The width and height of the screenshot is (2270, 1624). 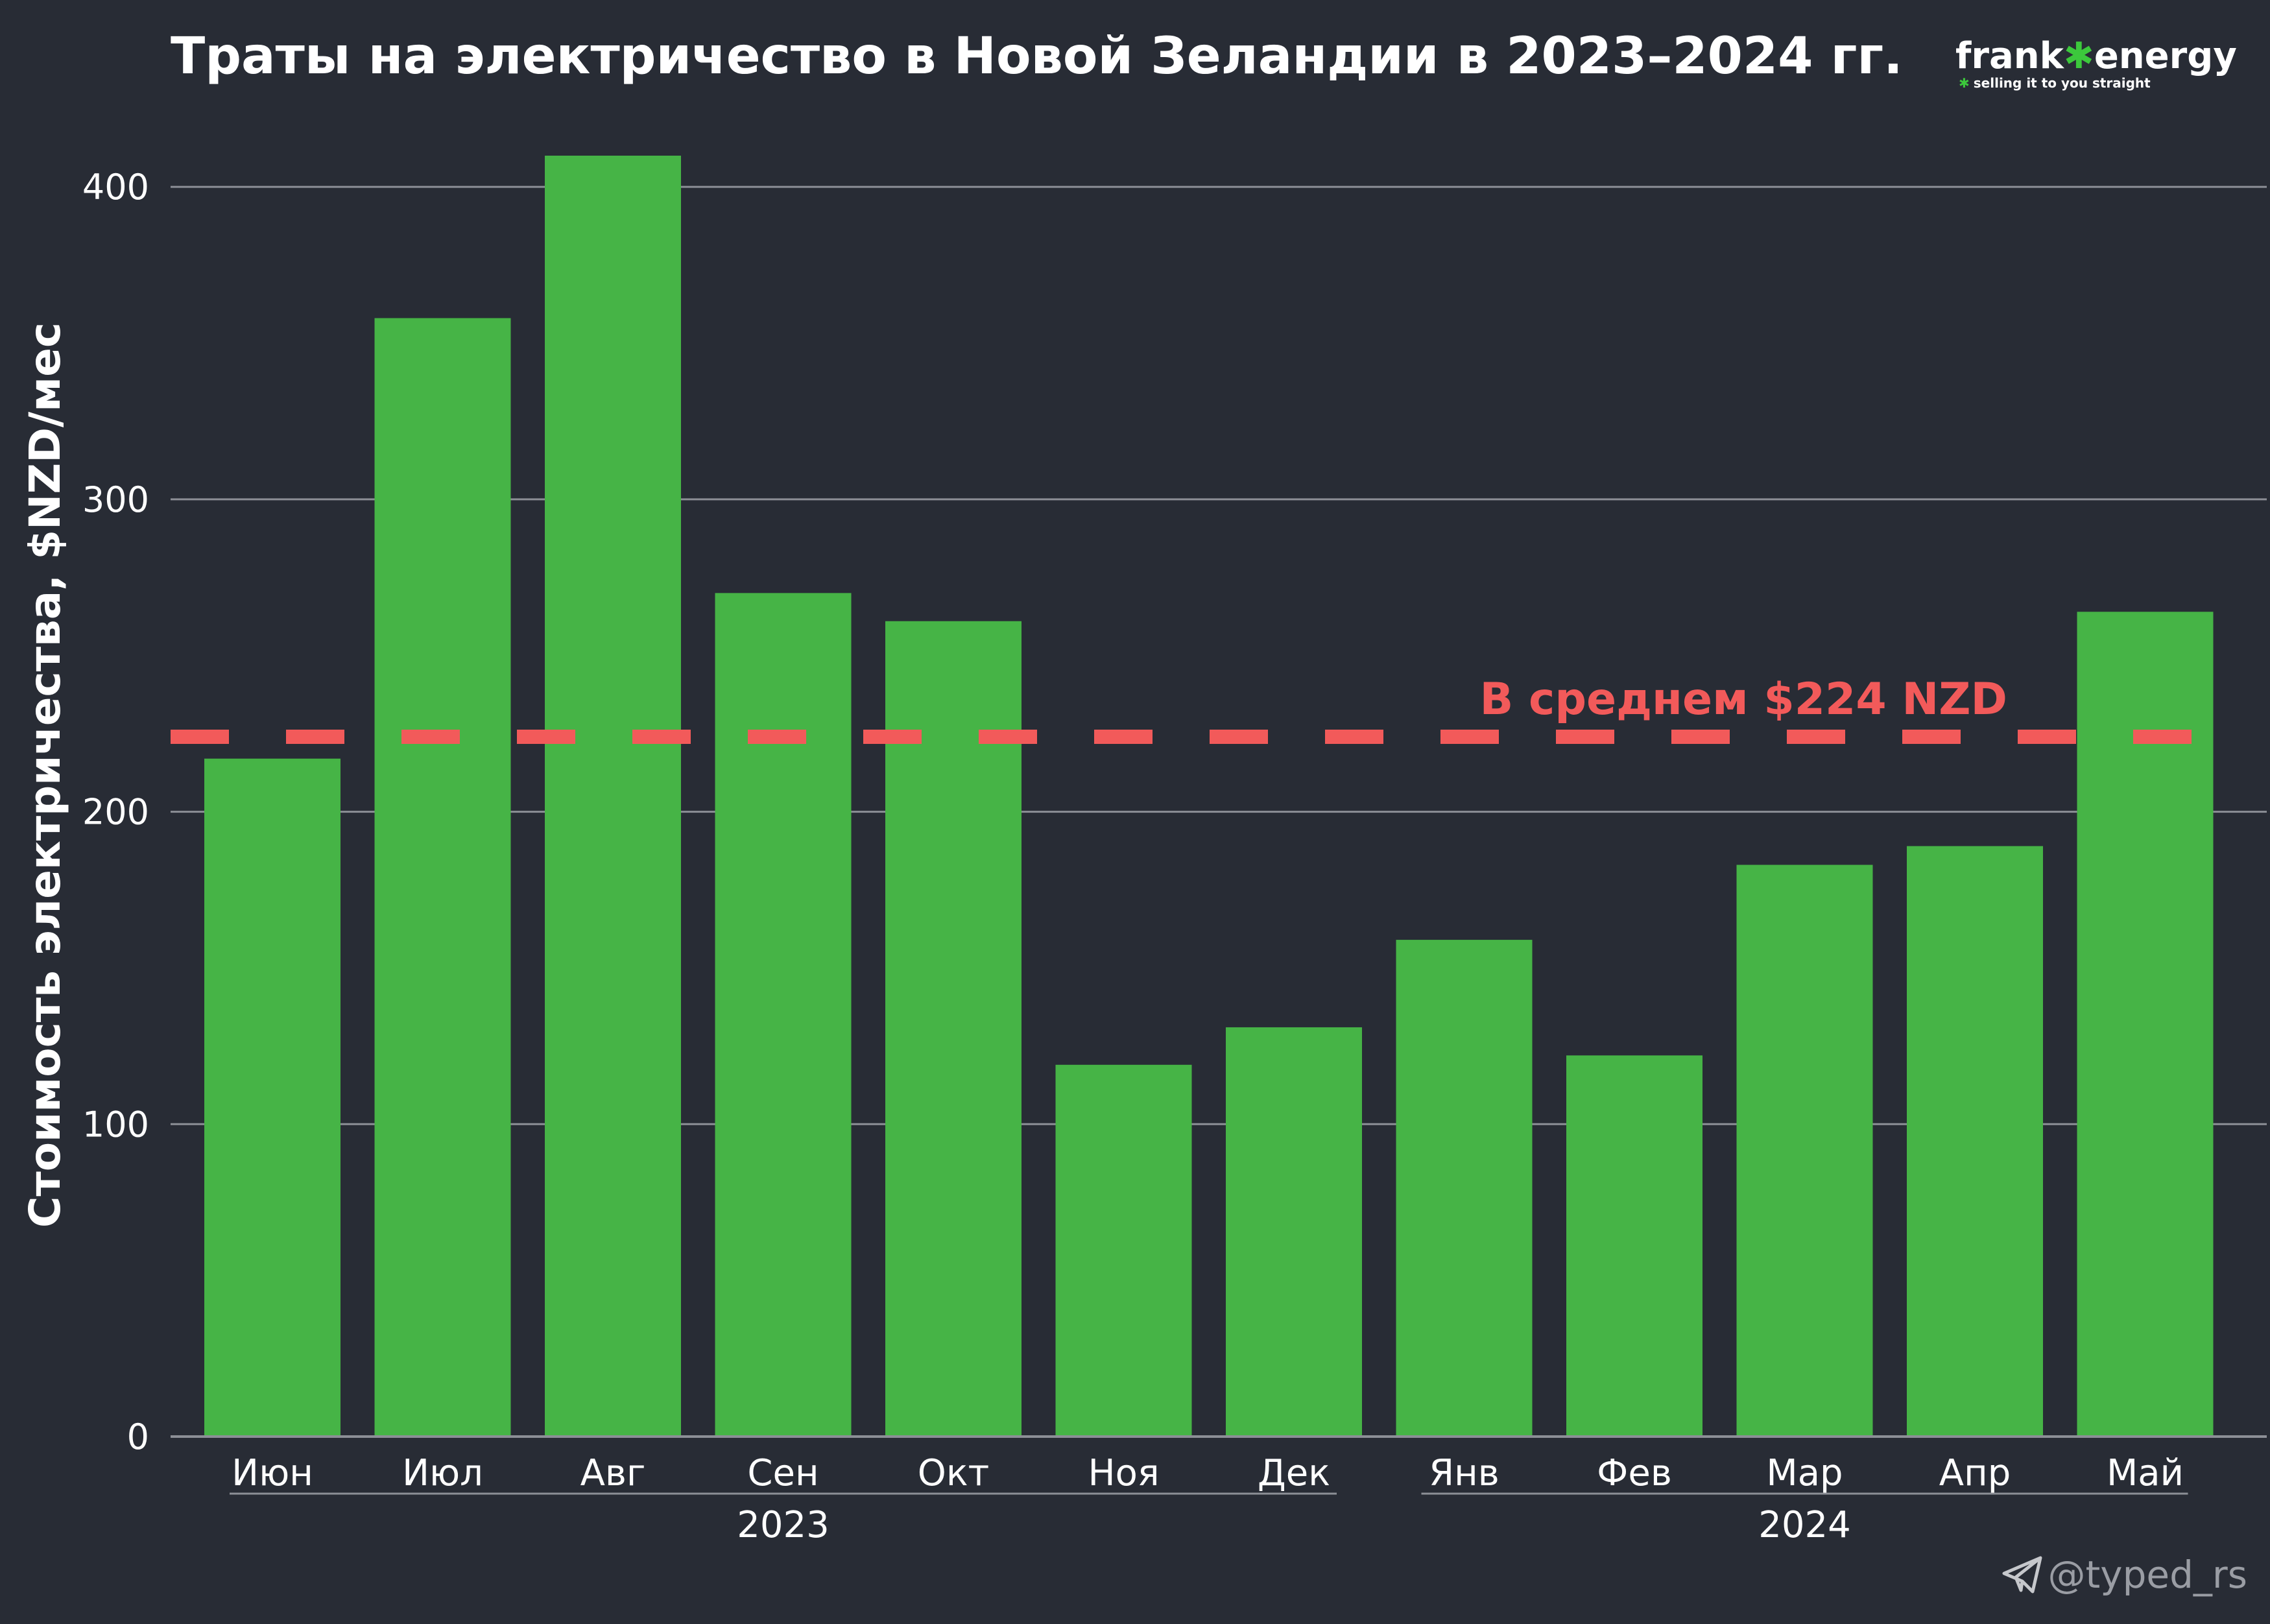 I want to click on svg-text:✱selling it to you straight: ✱ selling it to you straight, so click(x=2055, y=83).